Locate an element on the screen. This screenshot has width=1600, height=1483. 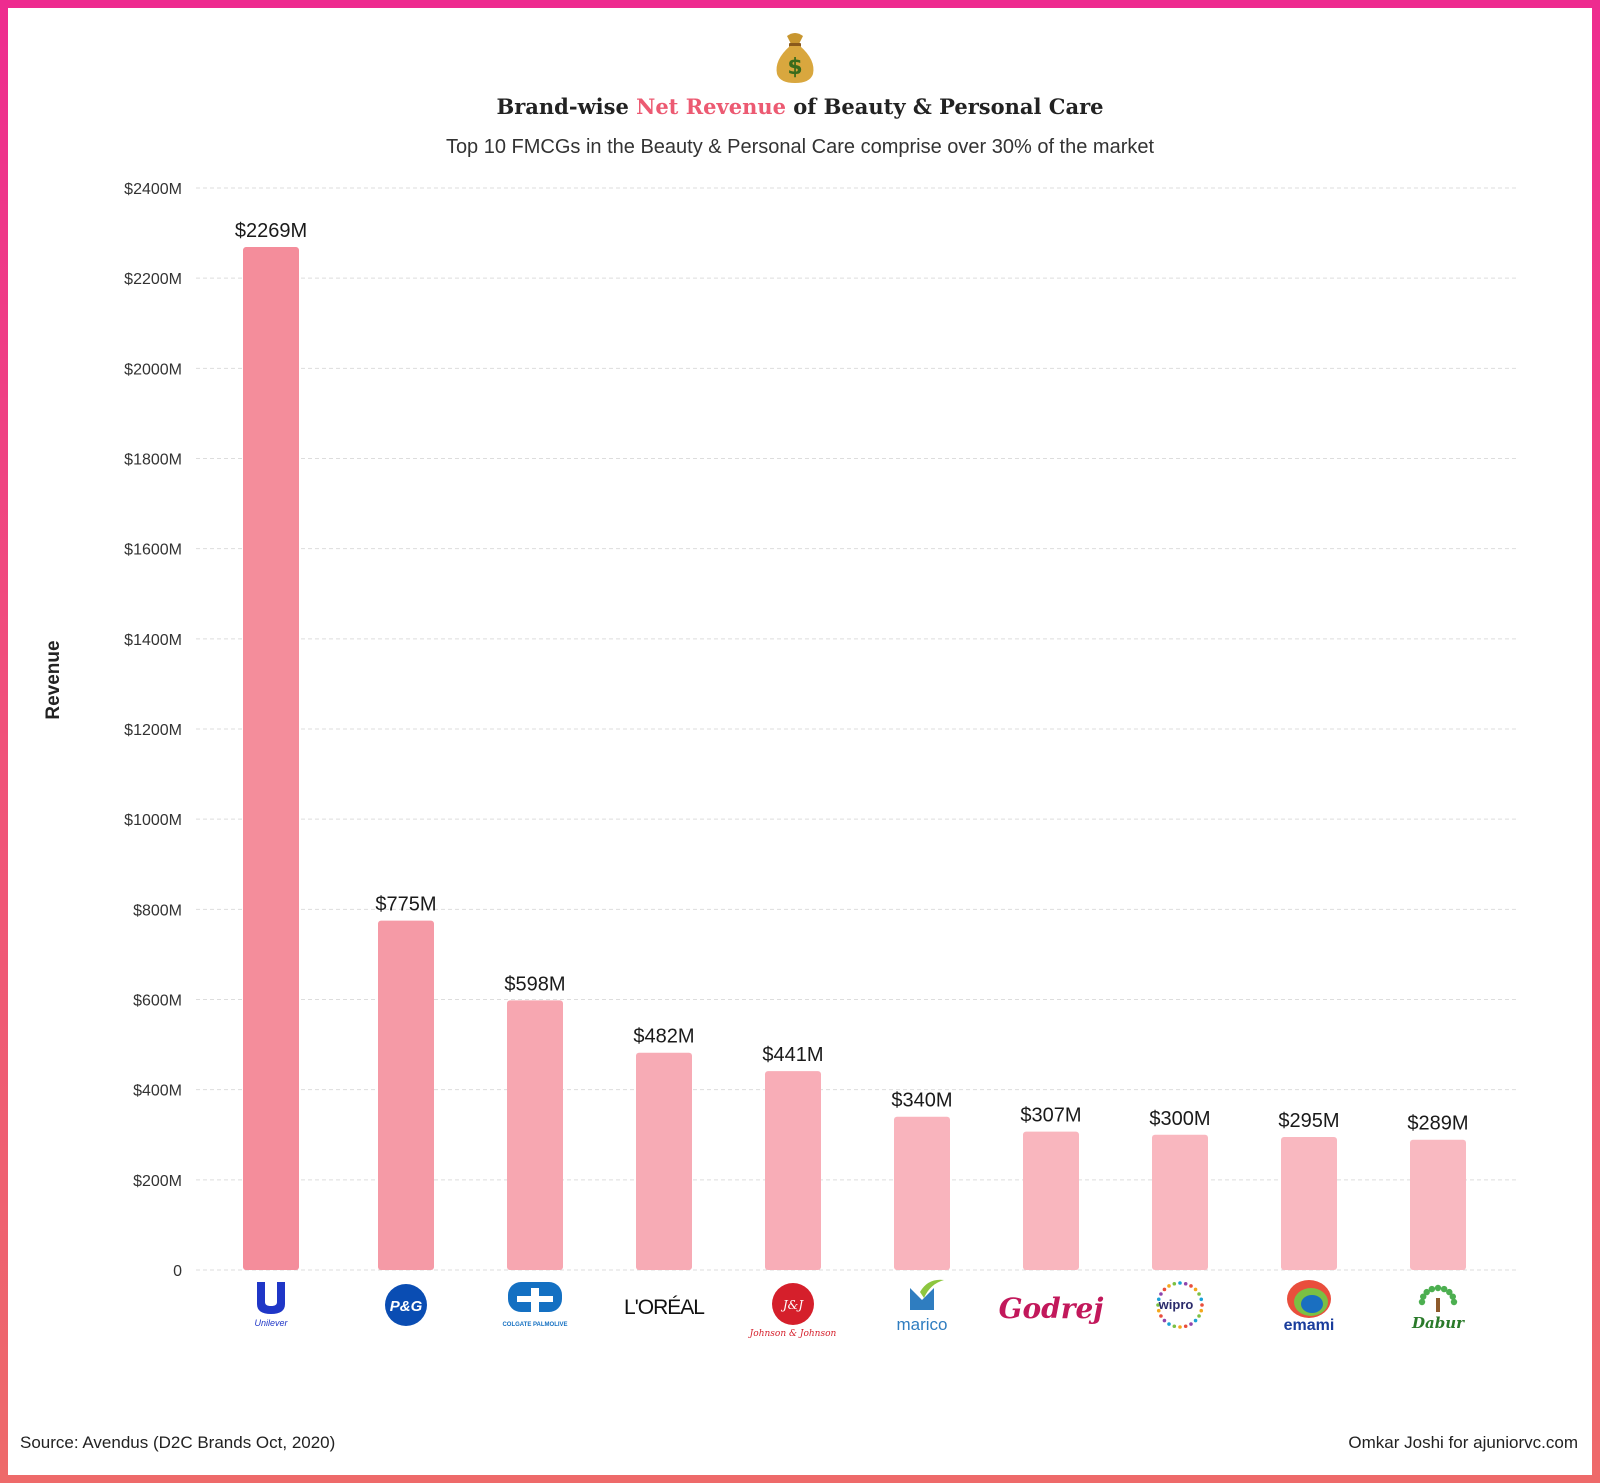
logo-text: L'ORÉAL is located at coordinates (664, 1307).